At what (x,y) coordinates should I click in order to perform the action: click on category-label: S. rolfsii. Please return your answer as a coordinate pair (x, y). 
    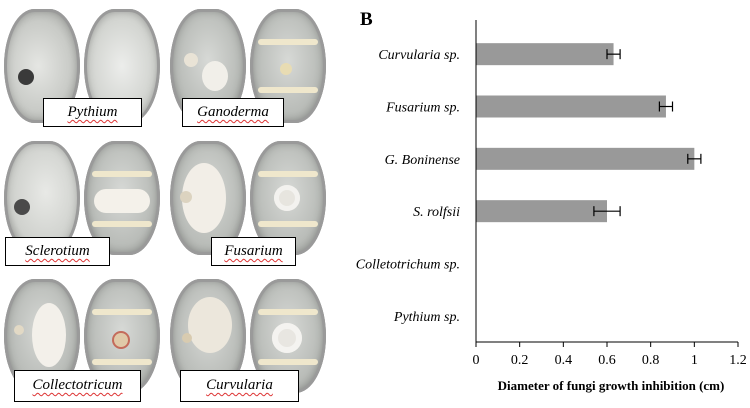
    Looking at the image, I should click on (436, 212).